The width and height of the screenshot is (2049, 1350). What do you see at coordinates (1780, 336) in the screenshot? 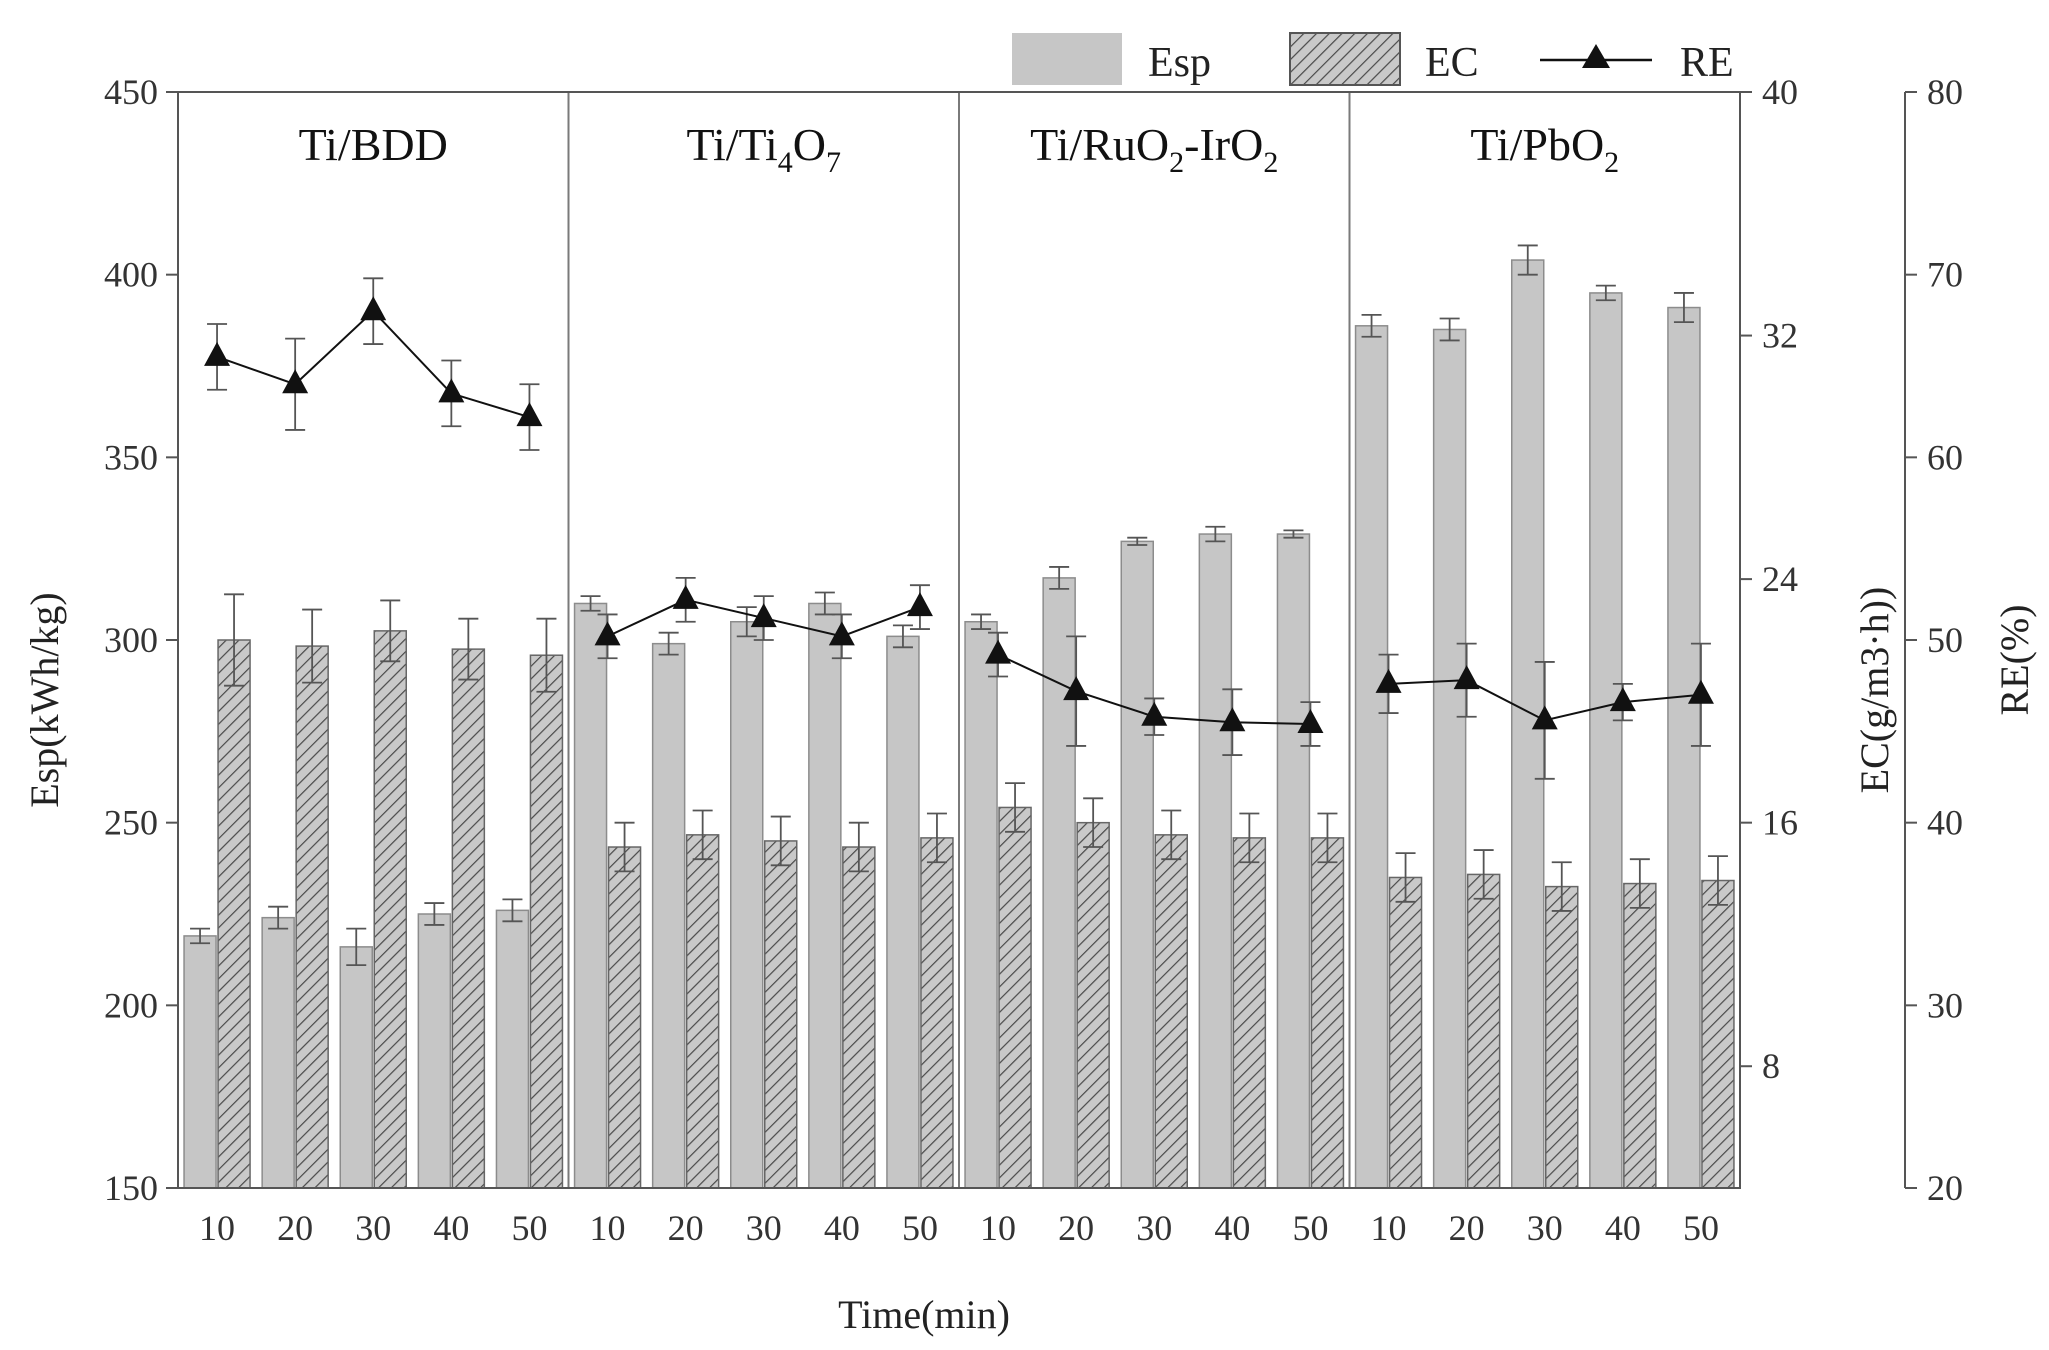
I see `y-right1-tick-label: 32` at bounding box center [1780, 336].